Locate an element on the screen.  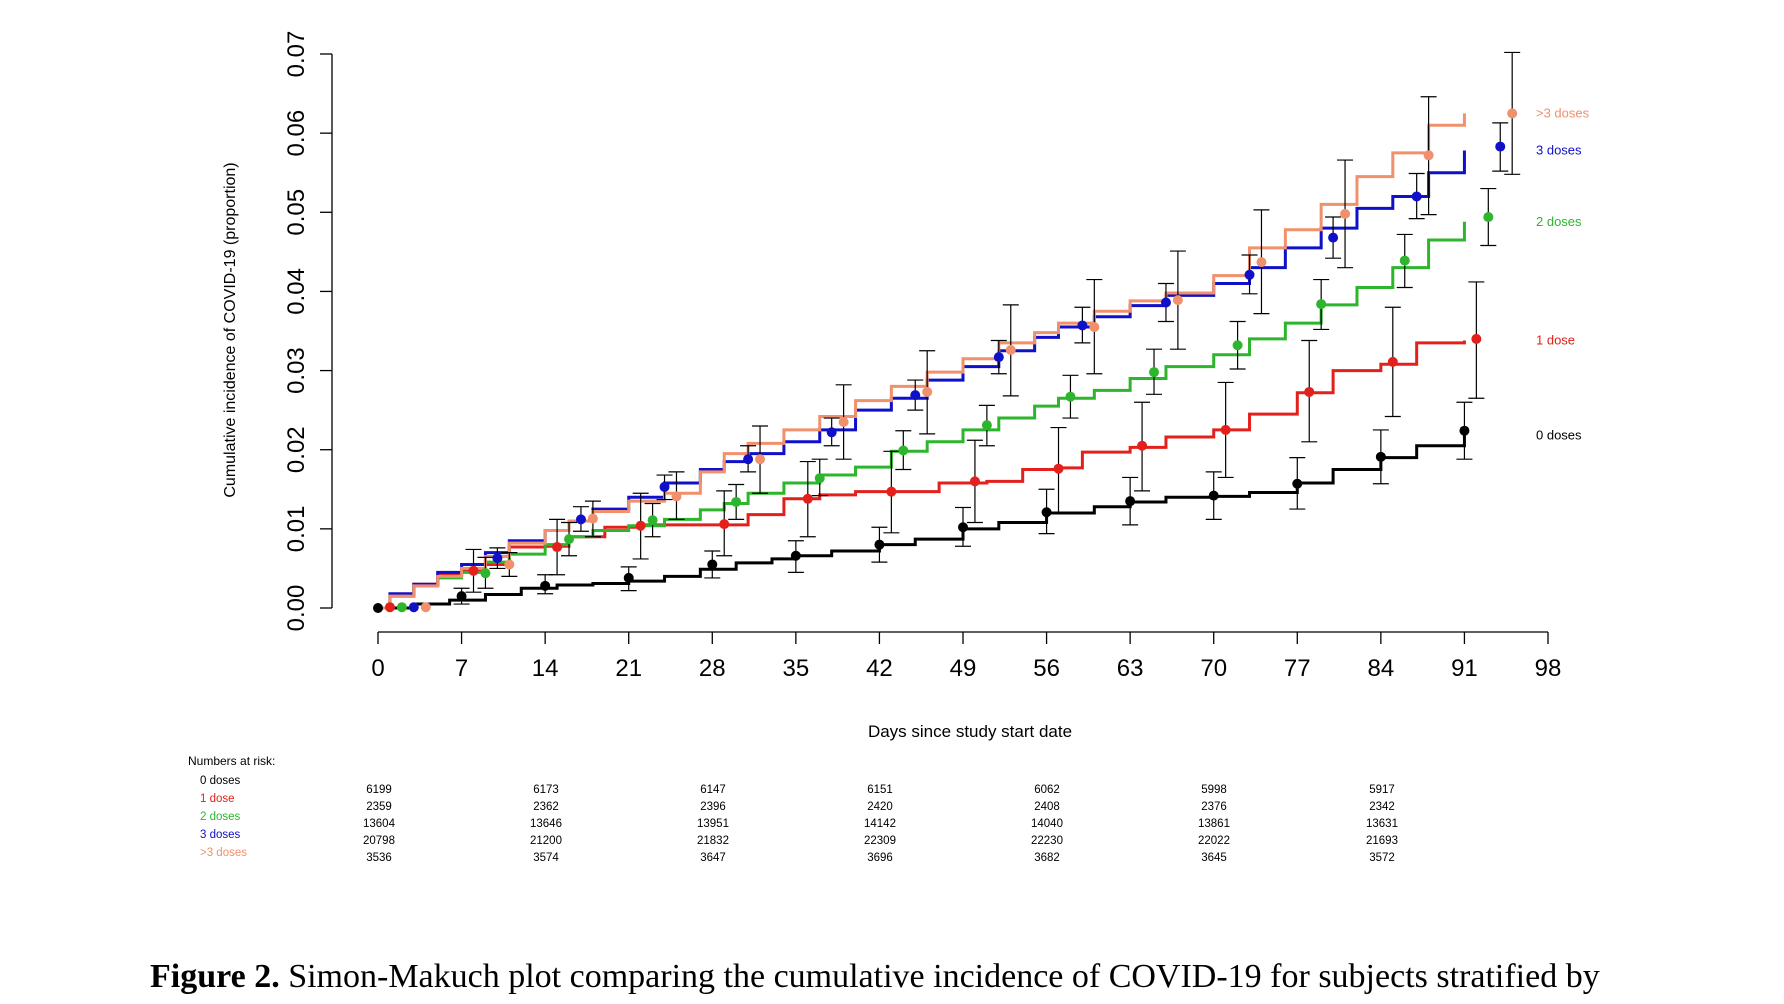
risk-count: 3647 is located at coordinates (713, 858).